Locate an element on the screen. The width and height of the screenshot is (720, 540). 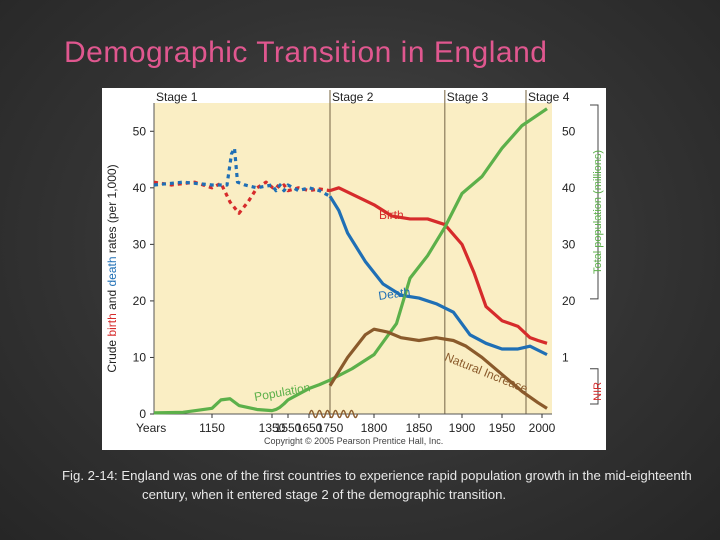
stage-label-1: Stage 1 is located at coordinates (177, 97).